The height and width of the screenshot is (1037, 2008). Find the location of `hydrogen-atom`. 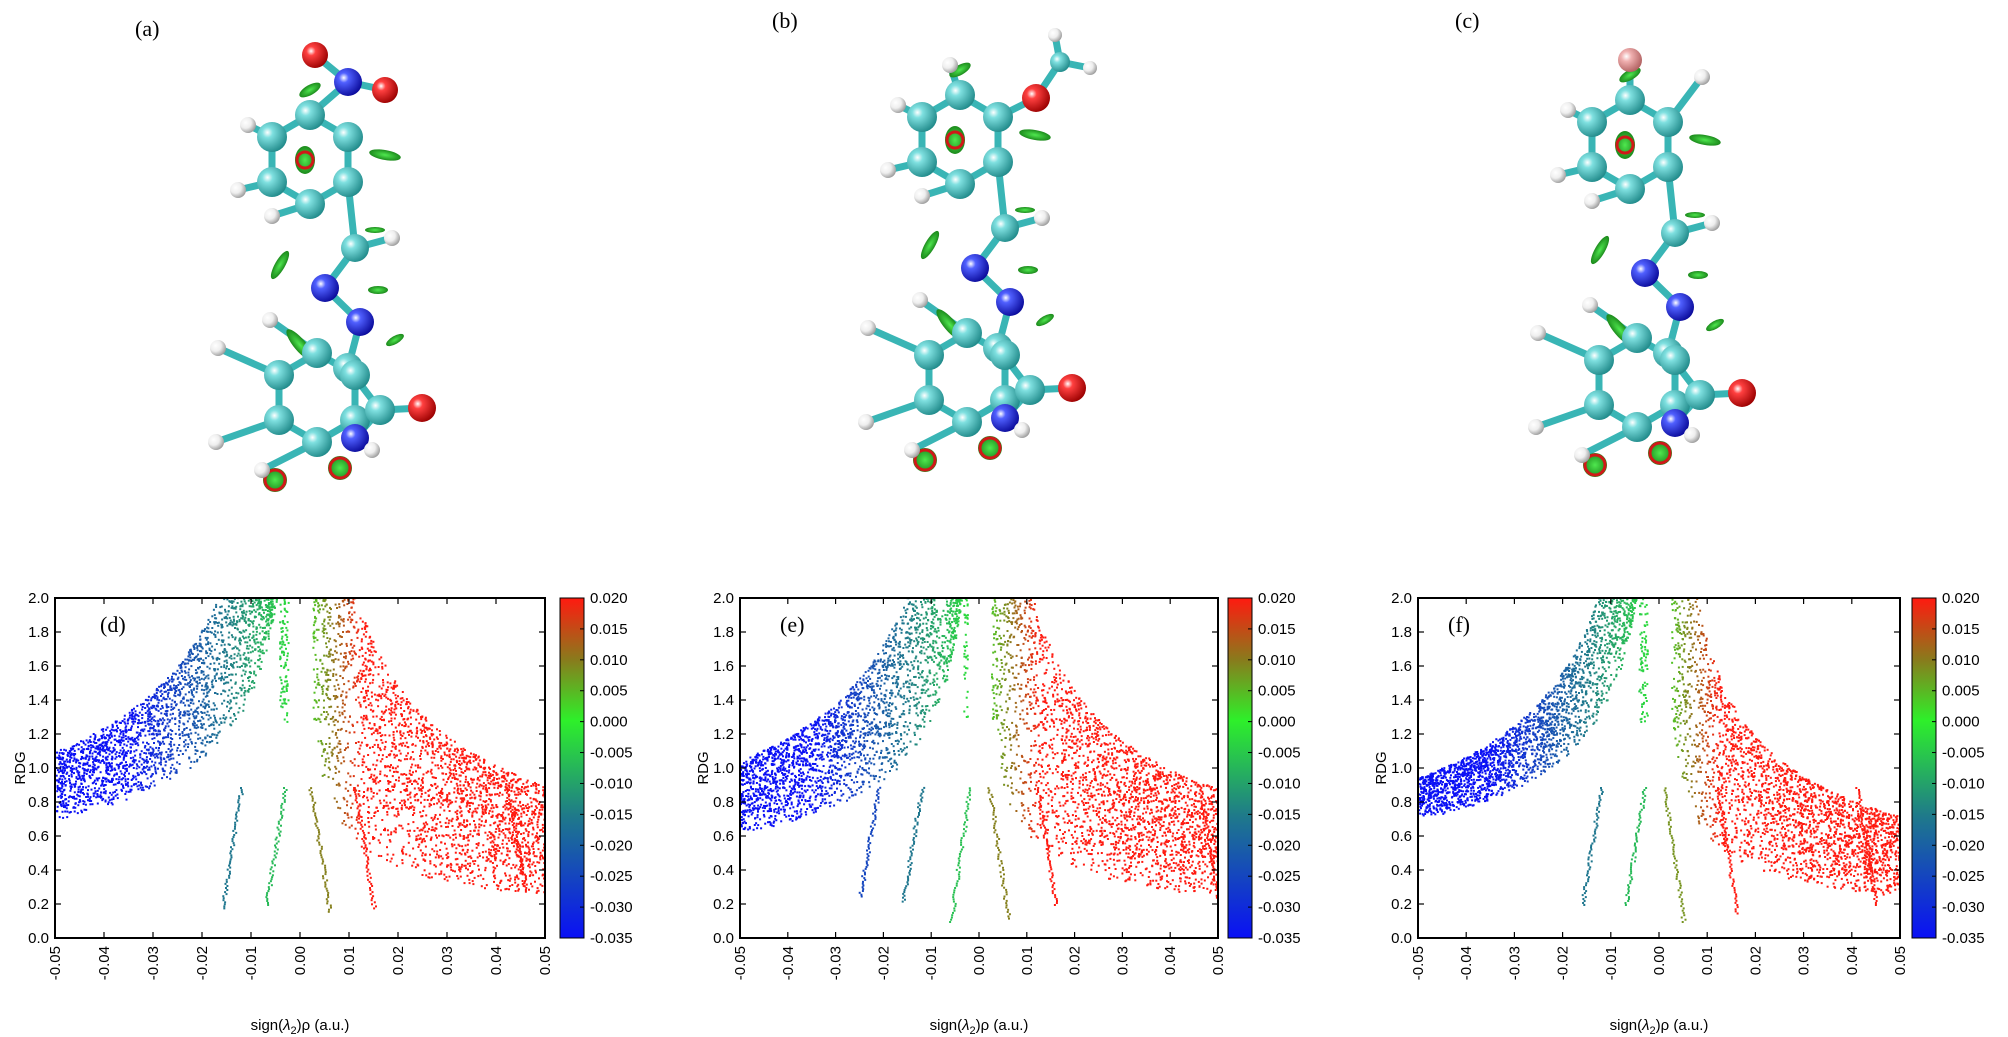

hydrogen-atom is located at coordinates (248, 125).